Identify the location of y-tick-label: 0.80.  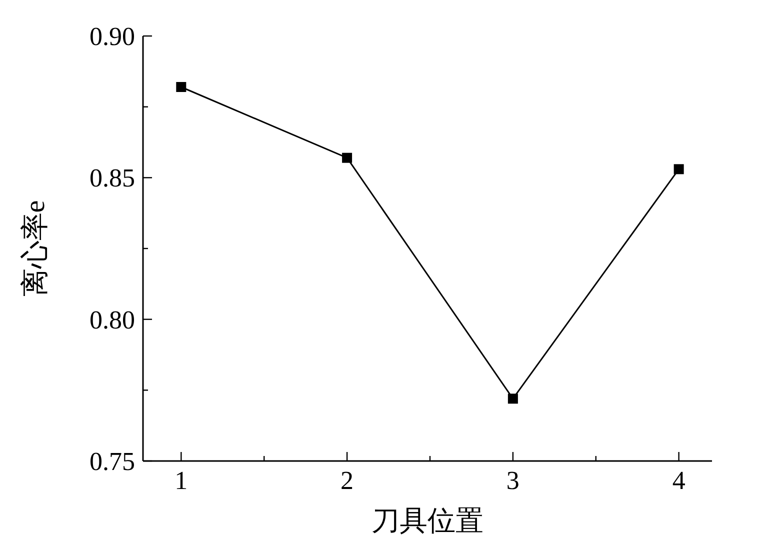
(112, 319).